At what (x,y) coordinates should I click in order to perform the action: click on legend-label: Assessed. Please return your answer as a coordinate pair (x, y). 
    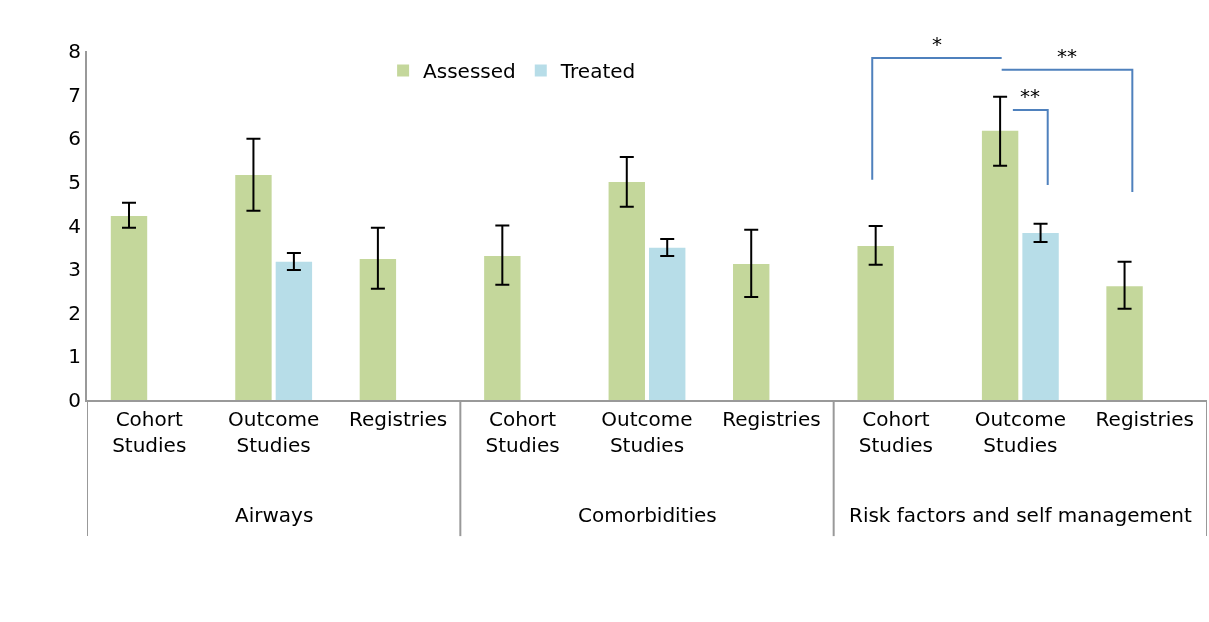
    Looking at the image, I should click on (469, 71).